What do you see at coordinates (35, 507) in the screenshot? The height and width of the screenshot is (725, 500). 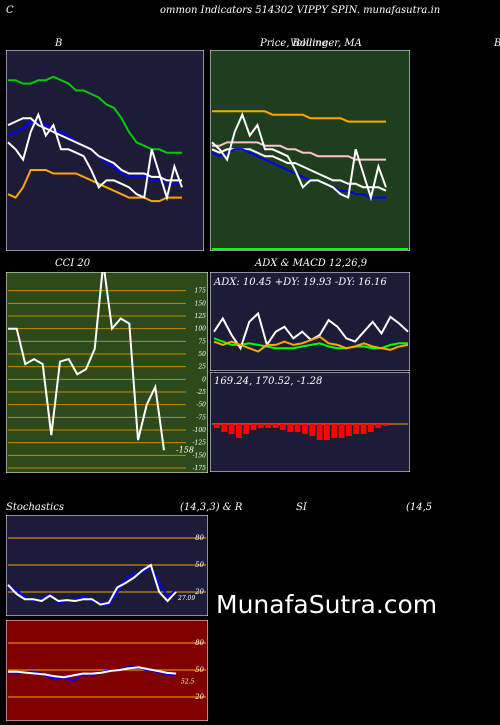 I see `title-stochastics: Stochastics` at bounding box center [35, 507].